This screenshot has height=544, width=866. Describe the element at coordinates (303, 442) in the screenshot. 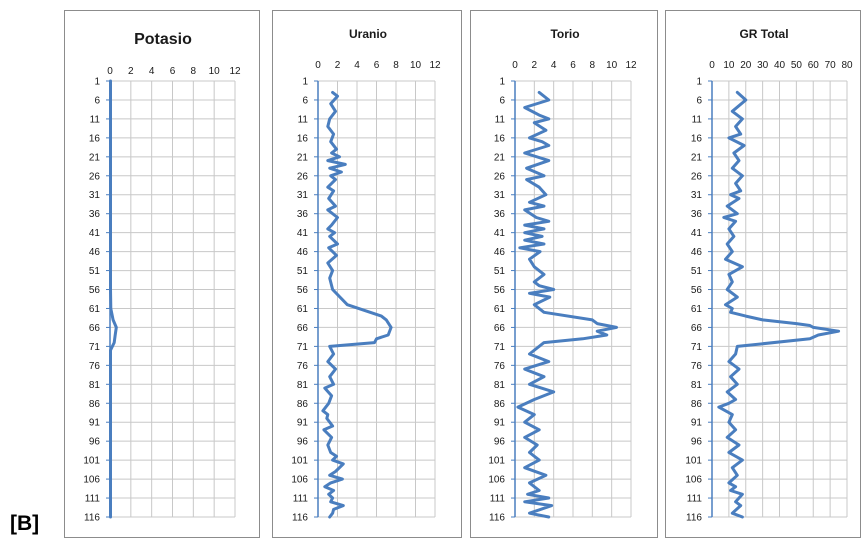

I see `y-tick-label: 96` at that location.